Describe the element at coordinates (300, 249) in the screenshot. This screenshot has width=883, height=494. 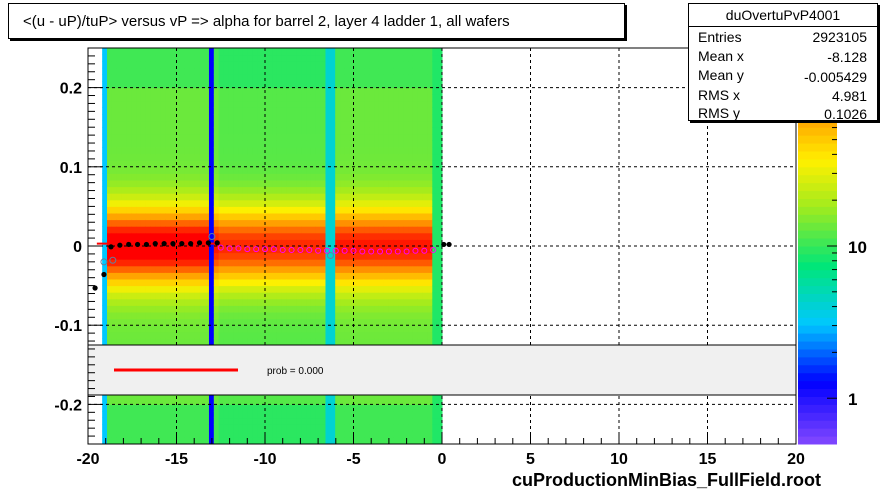
I see `profile-point-magenta` at that location.